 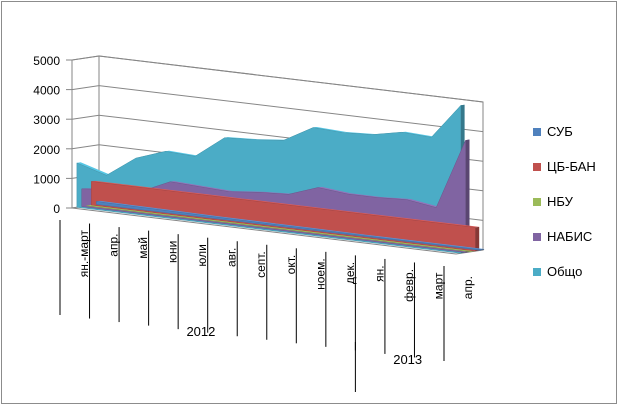 I want to click on category-label: авг., so click(x=232, y=257).